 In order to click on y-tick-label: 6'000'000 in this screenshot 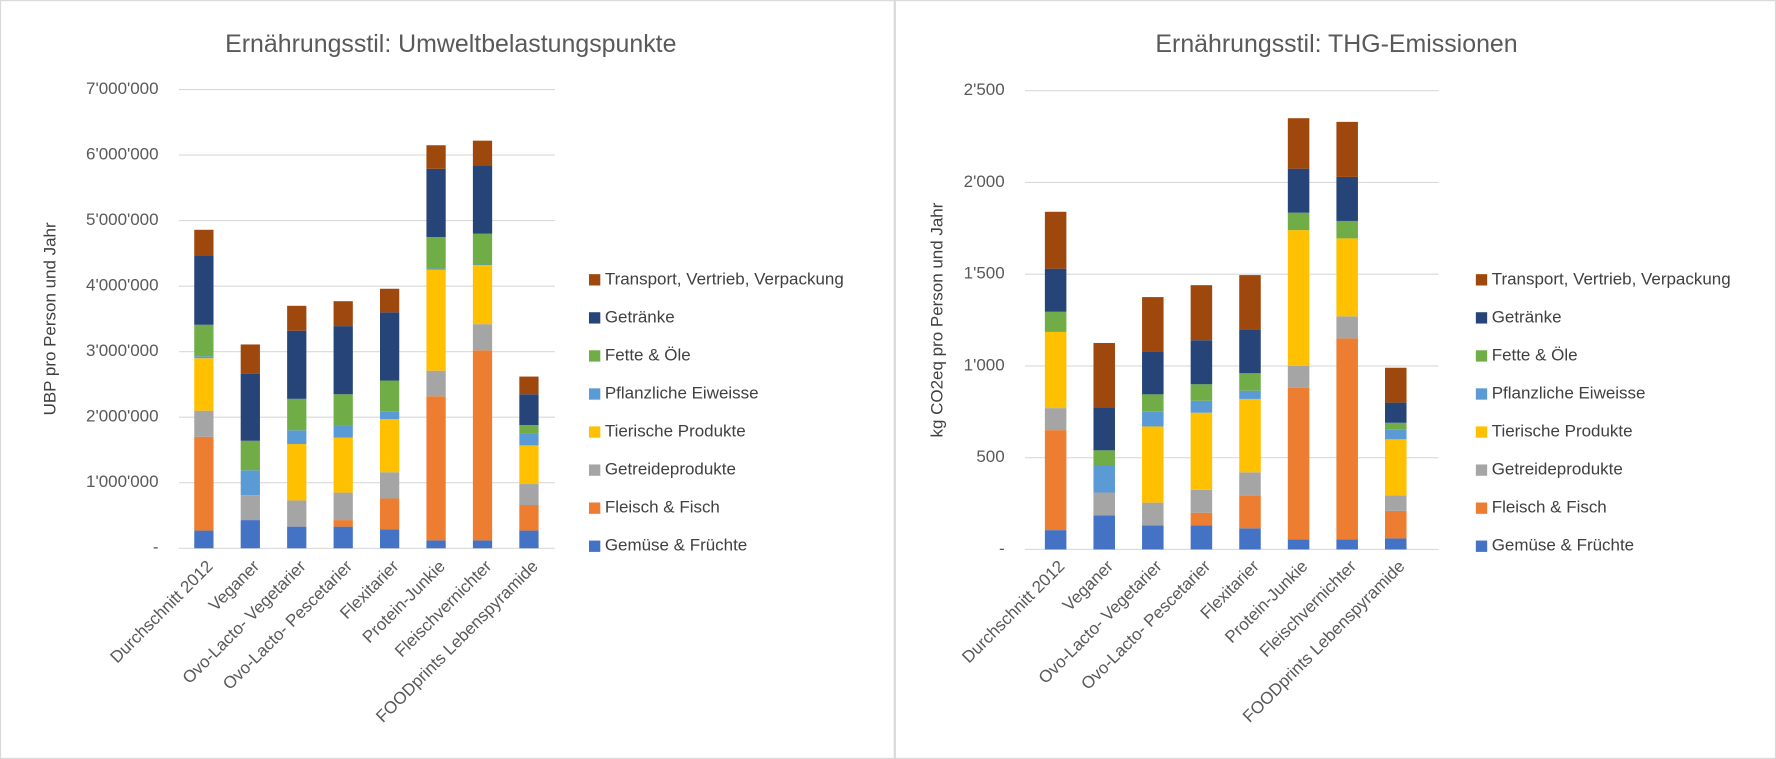, I will do `click(122, 154)`.